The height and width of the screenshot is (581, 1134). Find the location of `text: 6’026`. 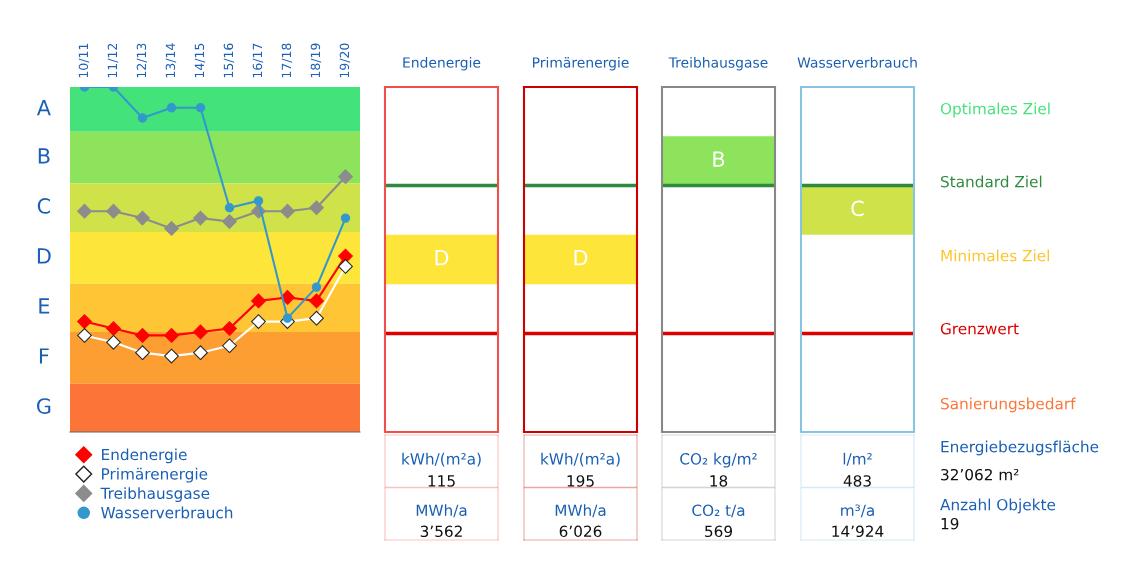

text: 6’026 is located at coordinates (580, 531).